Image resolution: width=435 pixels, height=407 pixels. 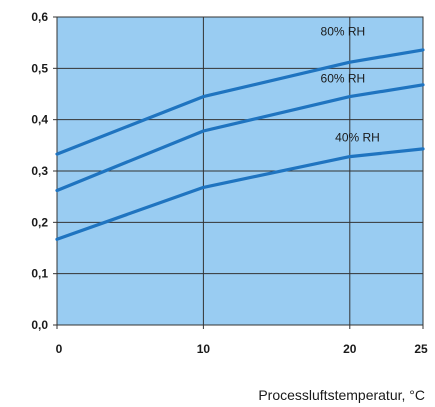 I want to click on y-tick-label: 0,1, so click(x=39, y=274).